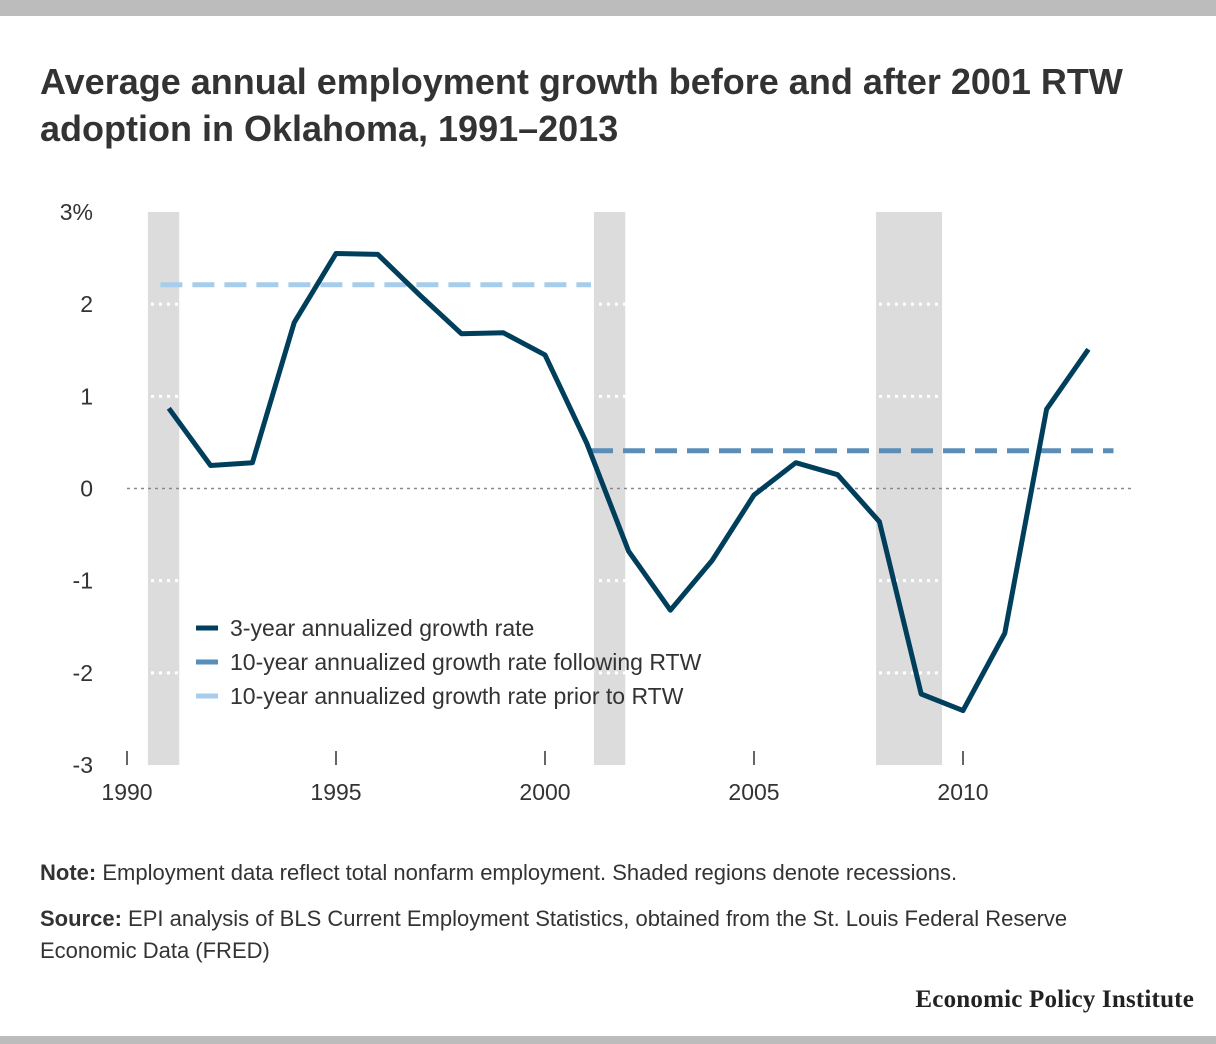 This screenshot has width=1216, height=1044. What do you see at coordinates (83, 581) in the screenshot?
I see `y-tick-label: -1` at bounding box center [83, 581].